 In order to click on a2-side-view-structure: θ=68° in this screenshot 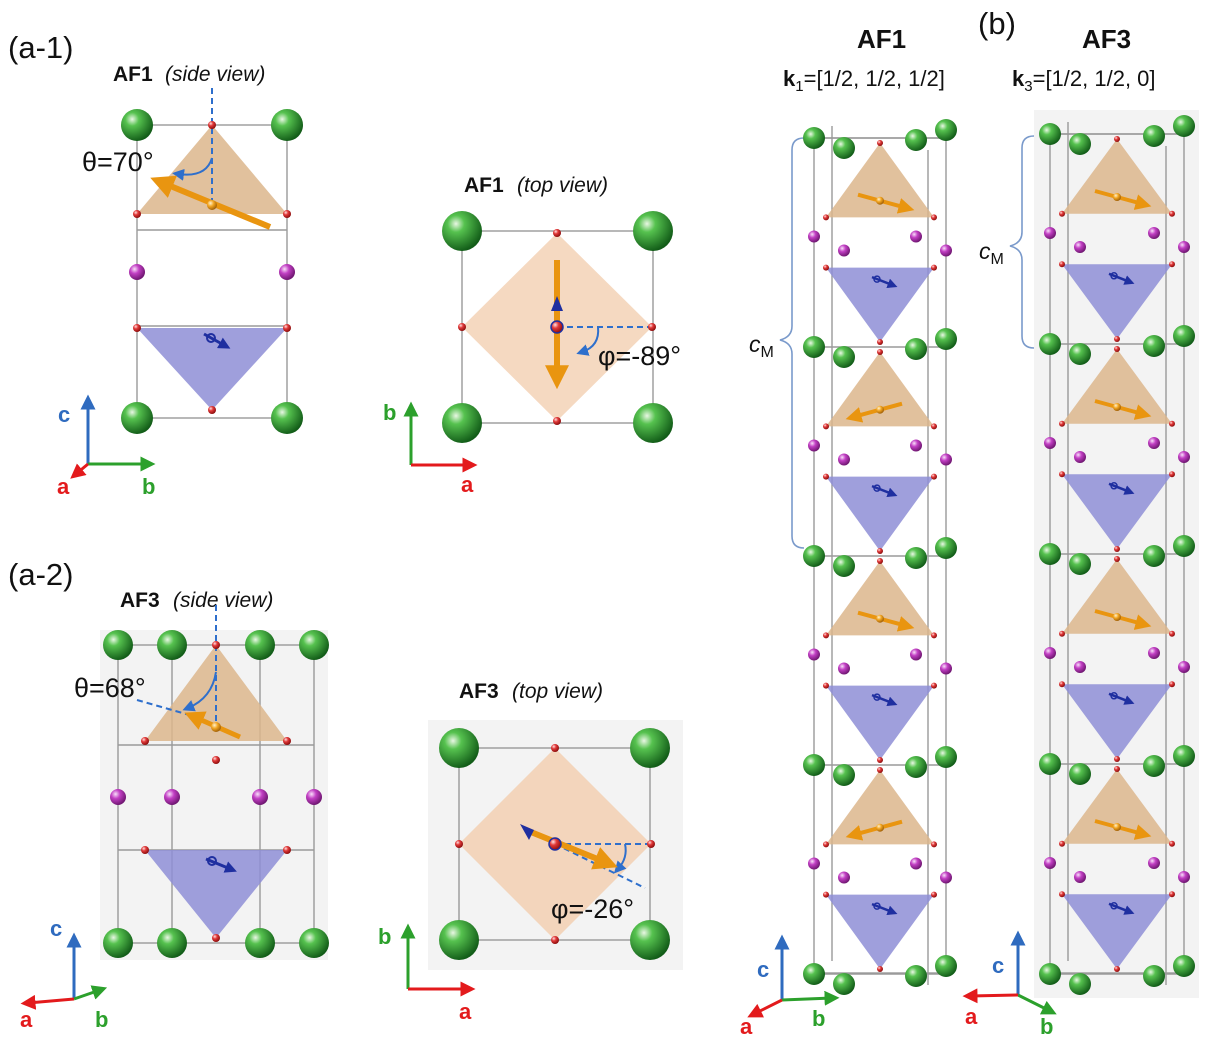, I will do `click(201, 782)`.